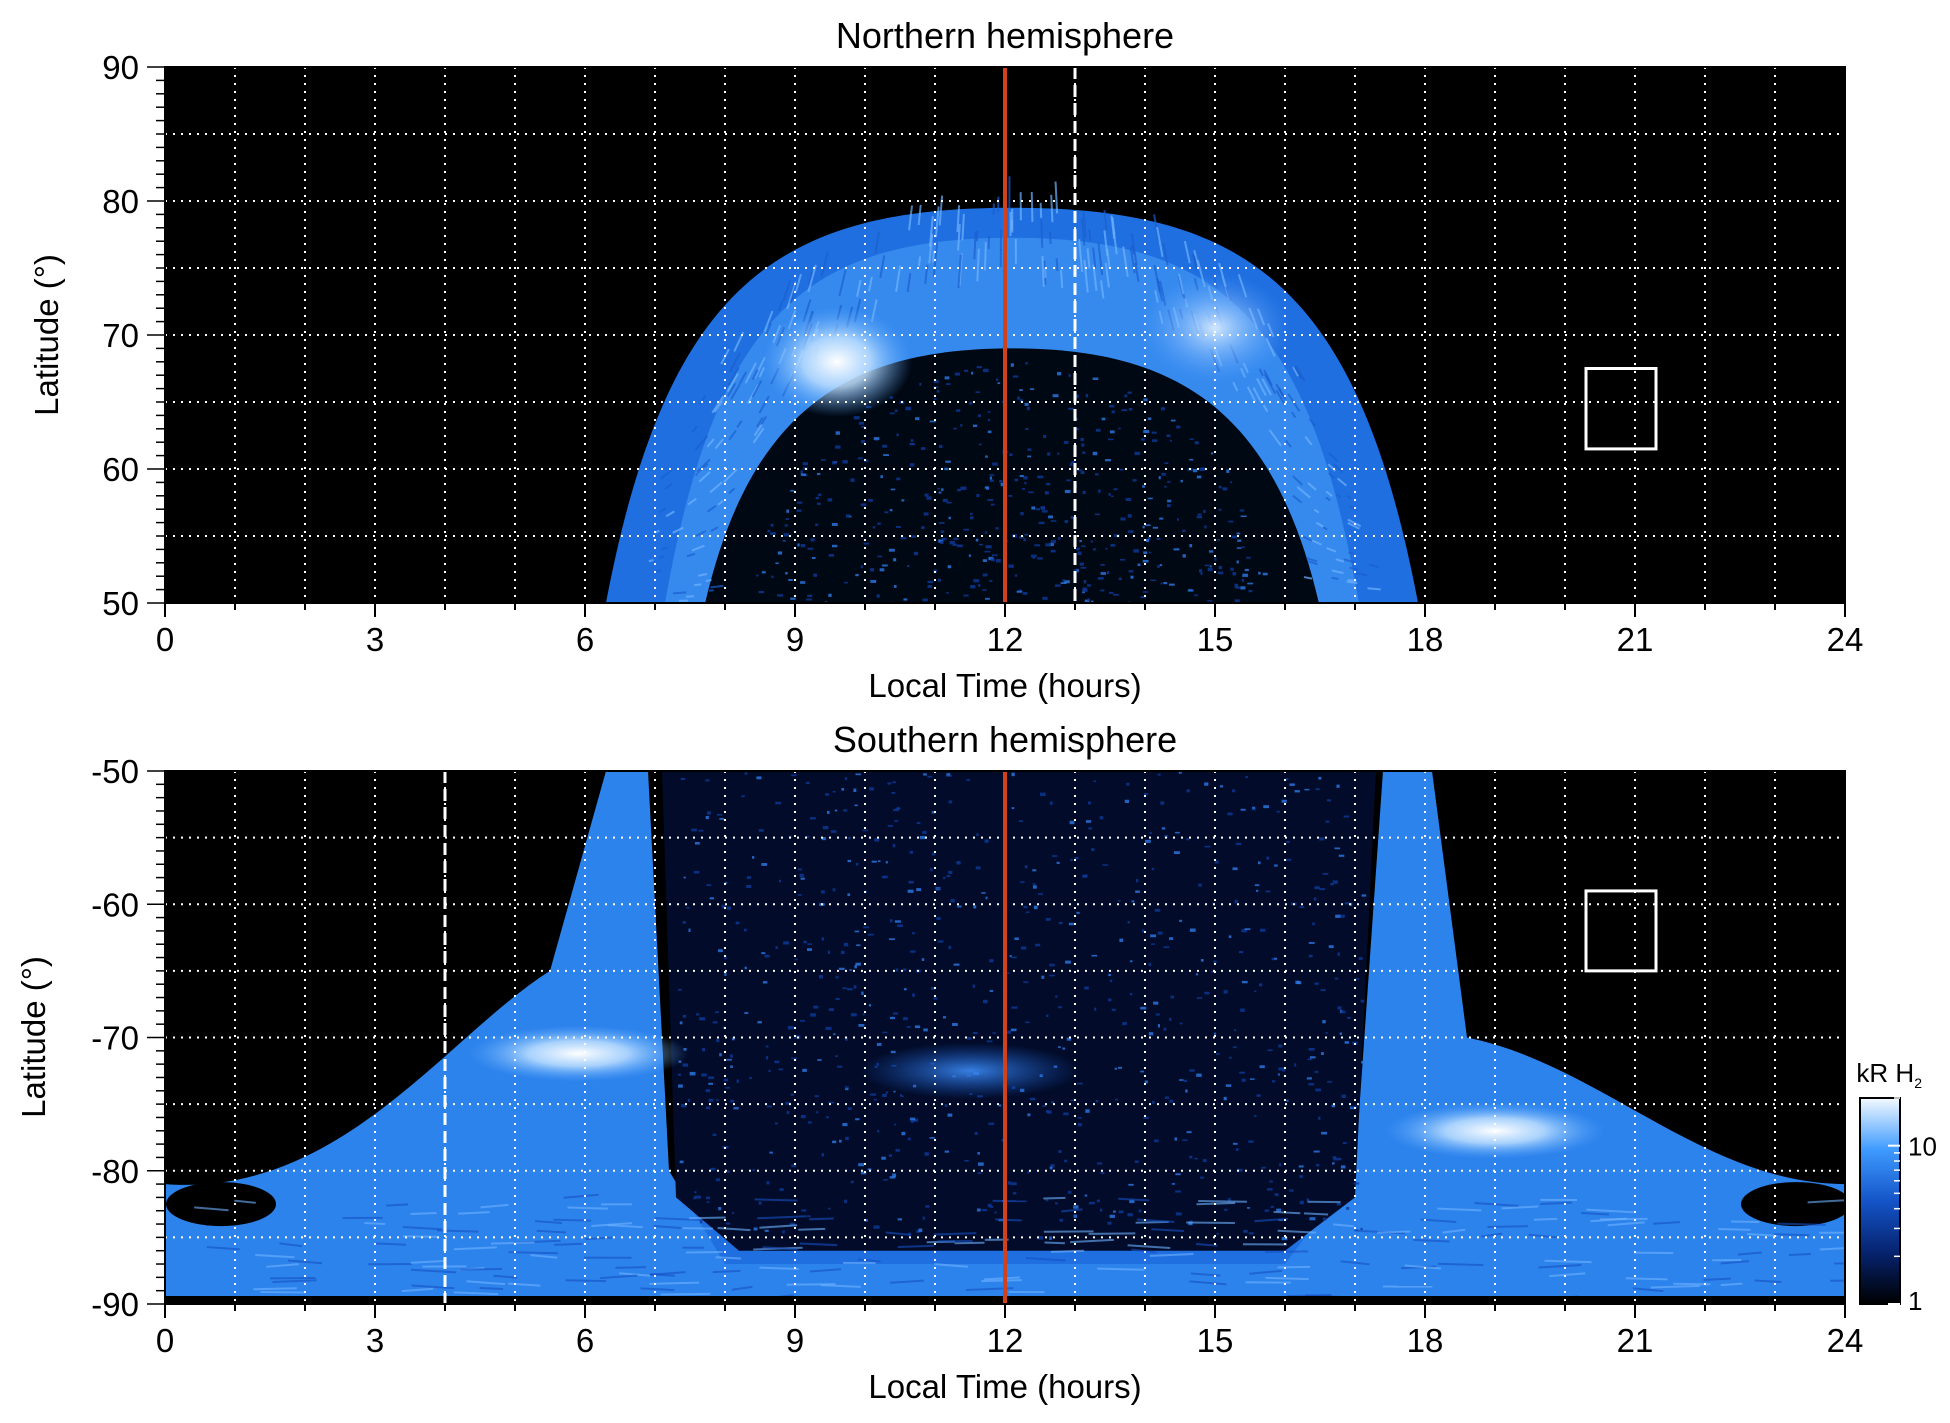 This screenshot has height=1423, width=1950. What do you see at coordinates (1621, 931) in the screenshot?
I see `south-reference-box` at bounding box center [1621, 931].